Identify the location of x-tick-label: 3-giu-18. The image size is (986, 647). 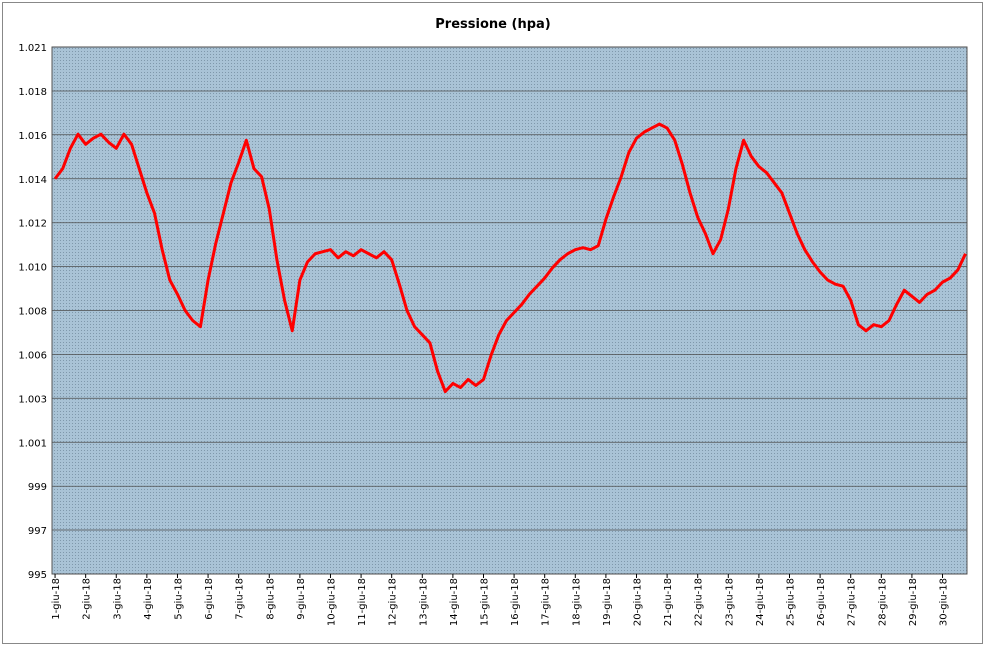
(117, 599).